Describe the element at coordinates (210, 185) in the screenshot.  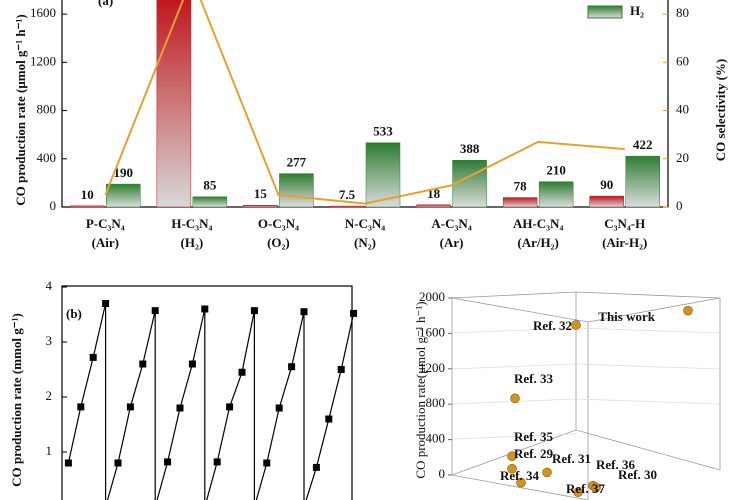
I see `value-label: 85` at that location.